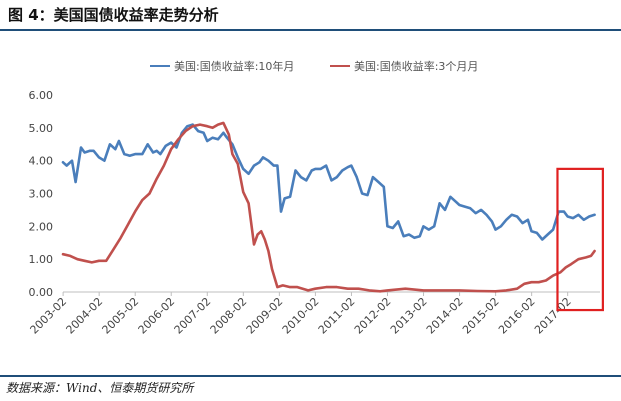 This screenshot has height=401, width=621. Describe the element at coordinates (157, 316) in the screenshot. I see `x-tick-label: 2006-02` at that location.